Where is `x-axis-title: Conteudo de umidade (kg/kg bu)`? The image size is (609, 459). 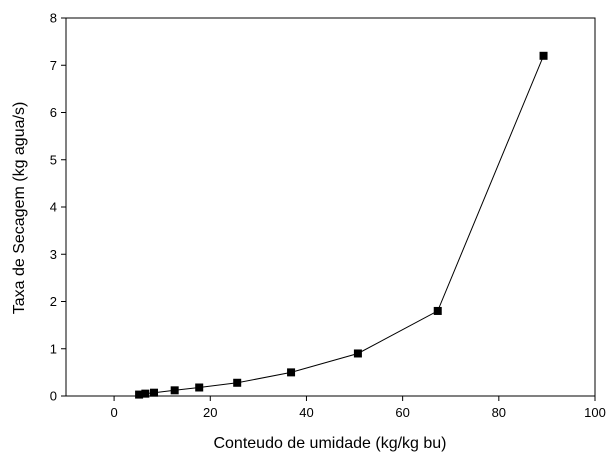 x-axis-title: Conteudo de umidade (kg/kg bu) is located at coordinates (329, 443).